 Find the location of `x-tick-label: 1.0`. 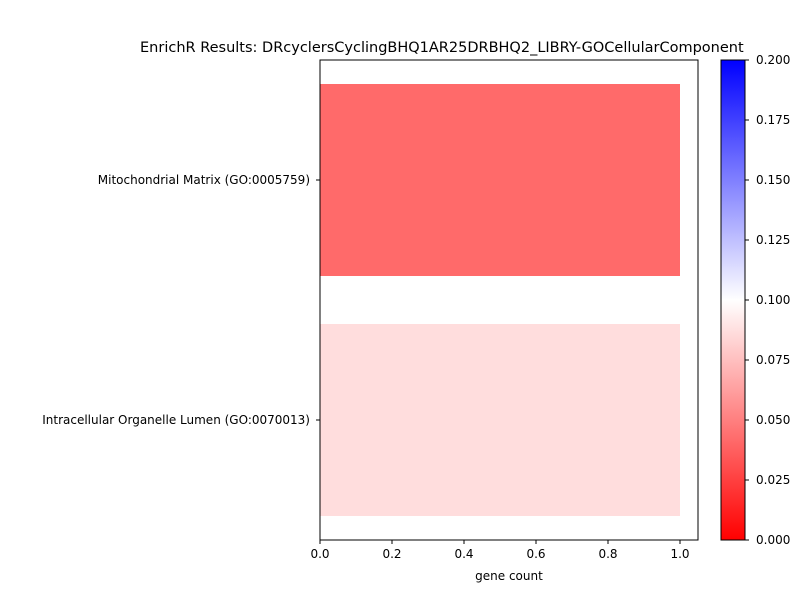

x-tick-label: 1.0 is located at coordinates (679, 554).